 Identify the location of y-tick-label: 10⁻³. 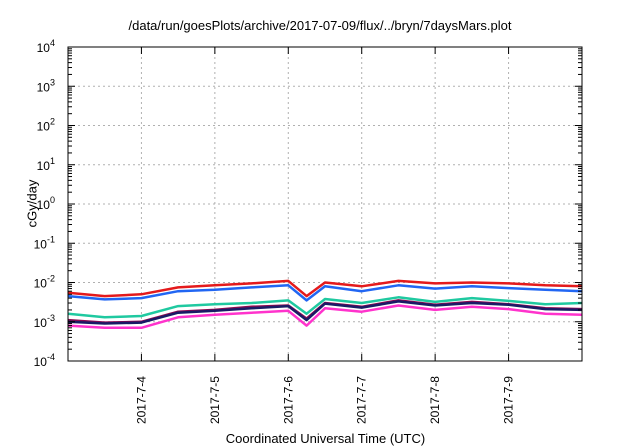
(44, 321).